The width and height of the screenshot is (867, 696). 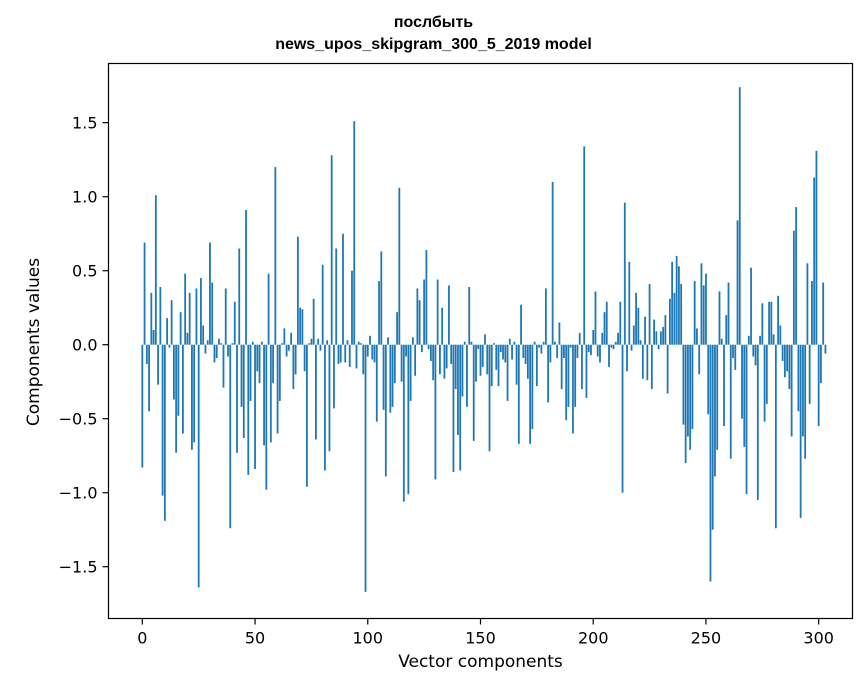 What do you see at coordinates (84, 123) in the screenshot?
I see `y-tick-label: 1.5` at bounding box center [84, 123].